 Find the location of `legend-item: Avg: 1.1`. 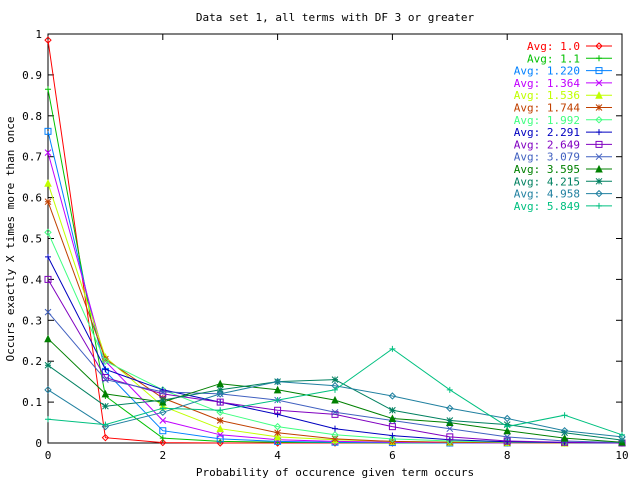

legend-item: Avg: 1.1 is located at coordinates (569, 58).